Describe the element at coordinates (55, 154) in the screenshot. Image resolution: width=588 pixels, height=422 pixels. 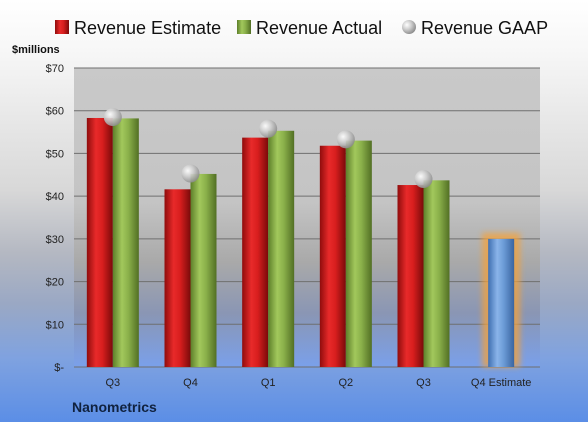
I see `y-tick-label: $50` at that location.